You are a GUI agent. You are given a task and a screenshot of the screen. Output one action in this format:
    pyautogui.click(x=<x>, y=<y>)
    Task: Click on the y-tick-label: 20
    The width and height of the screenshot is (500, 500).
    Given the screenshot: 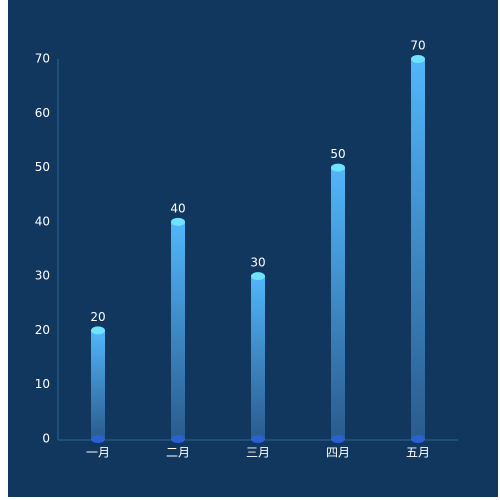 What is the action you would take?
    pyautogui.click(x=42, y=330)
    